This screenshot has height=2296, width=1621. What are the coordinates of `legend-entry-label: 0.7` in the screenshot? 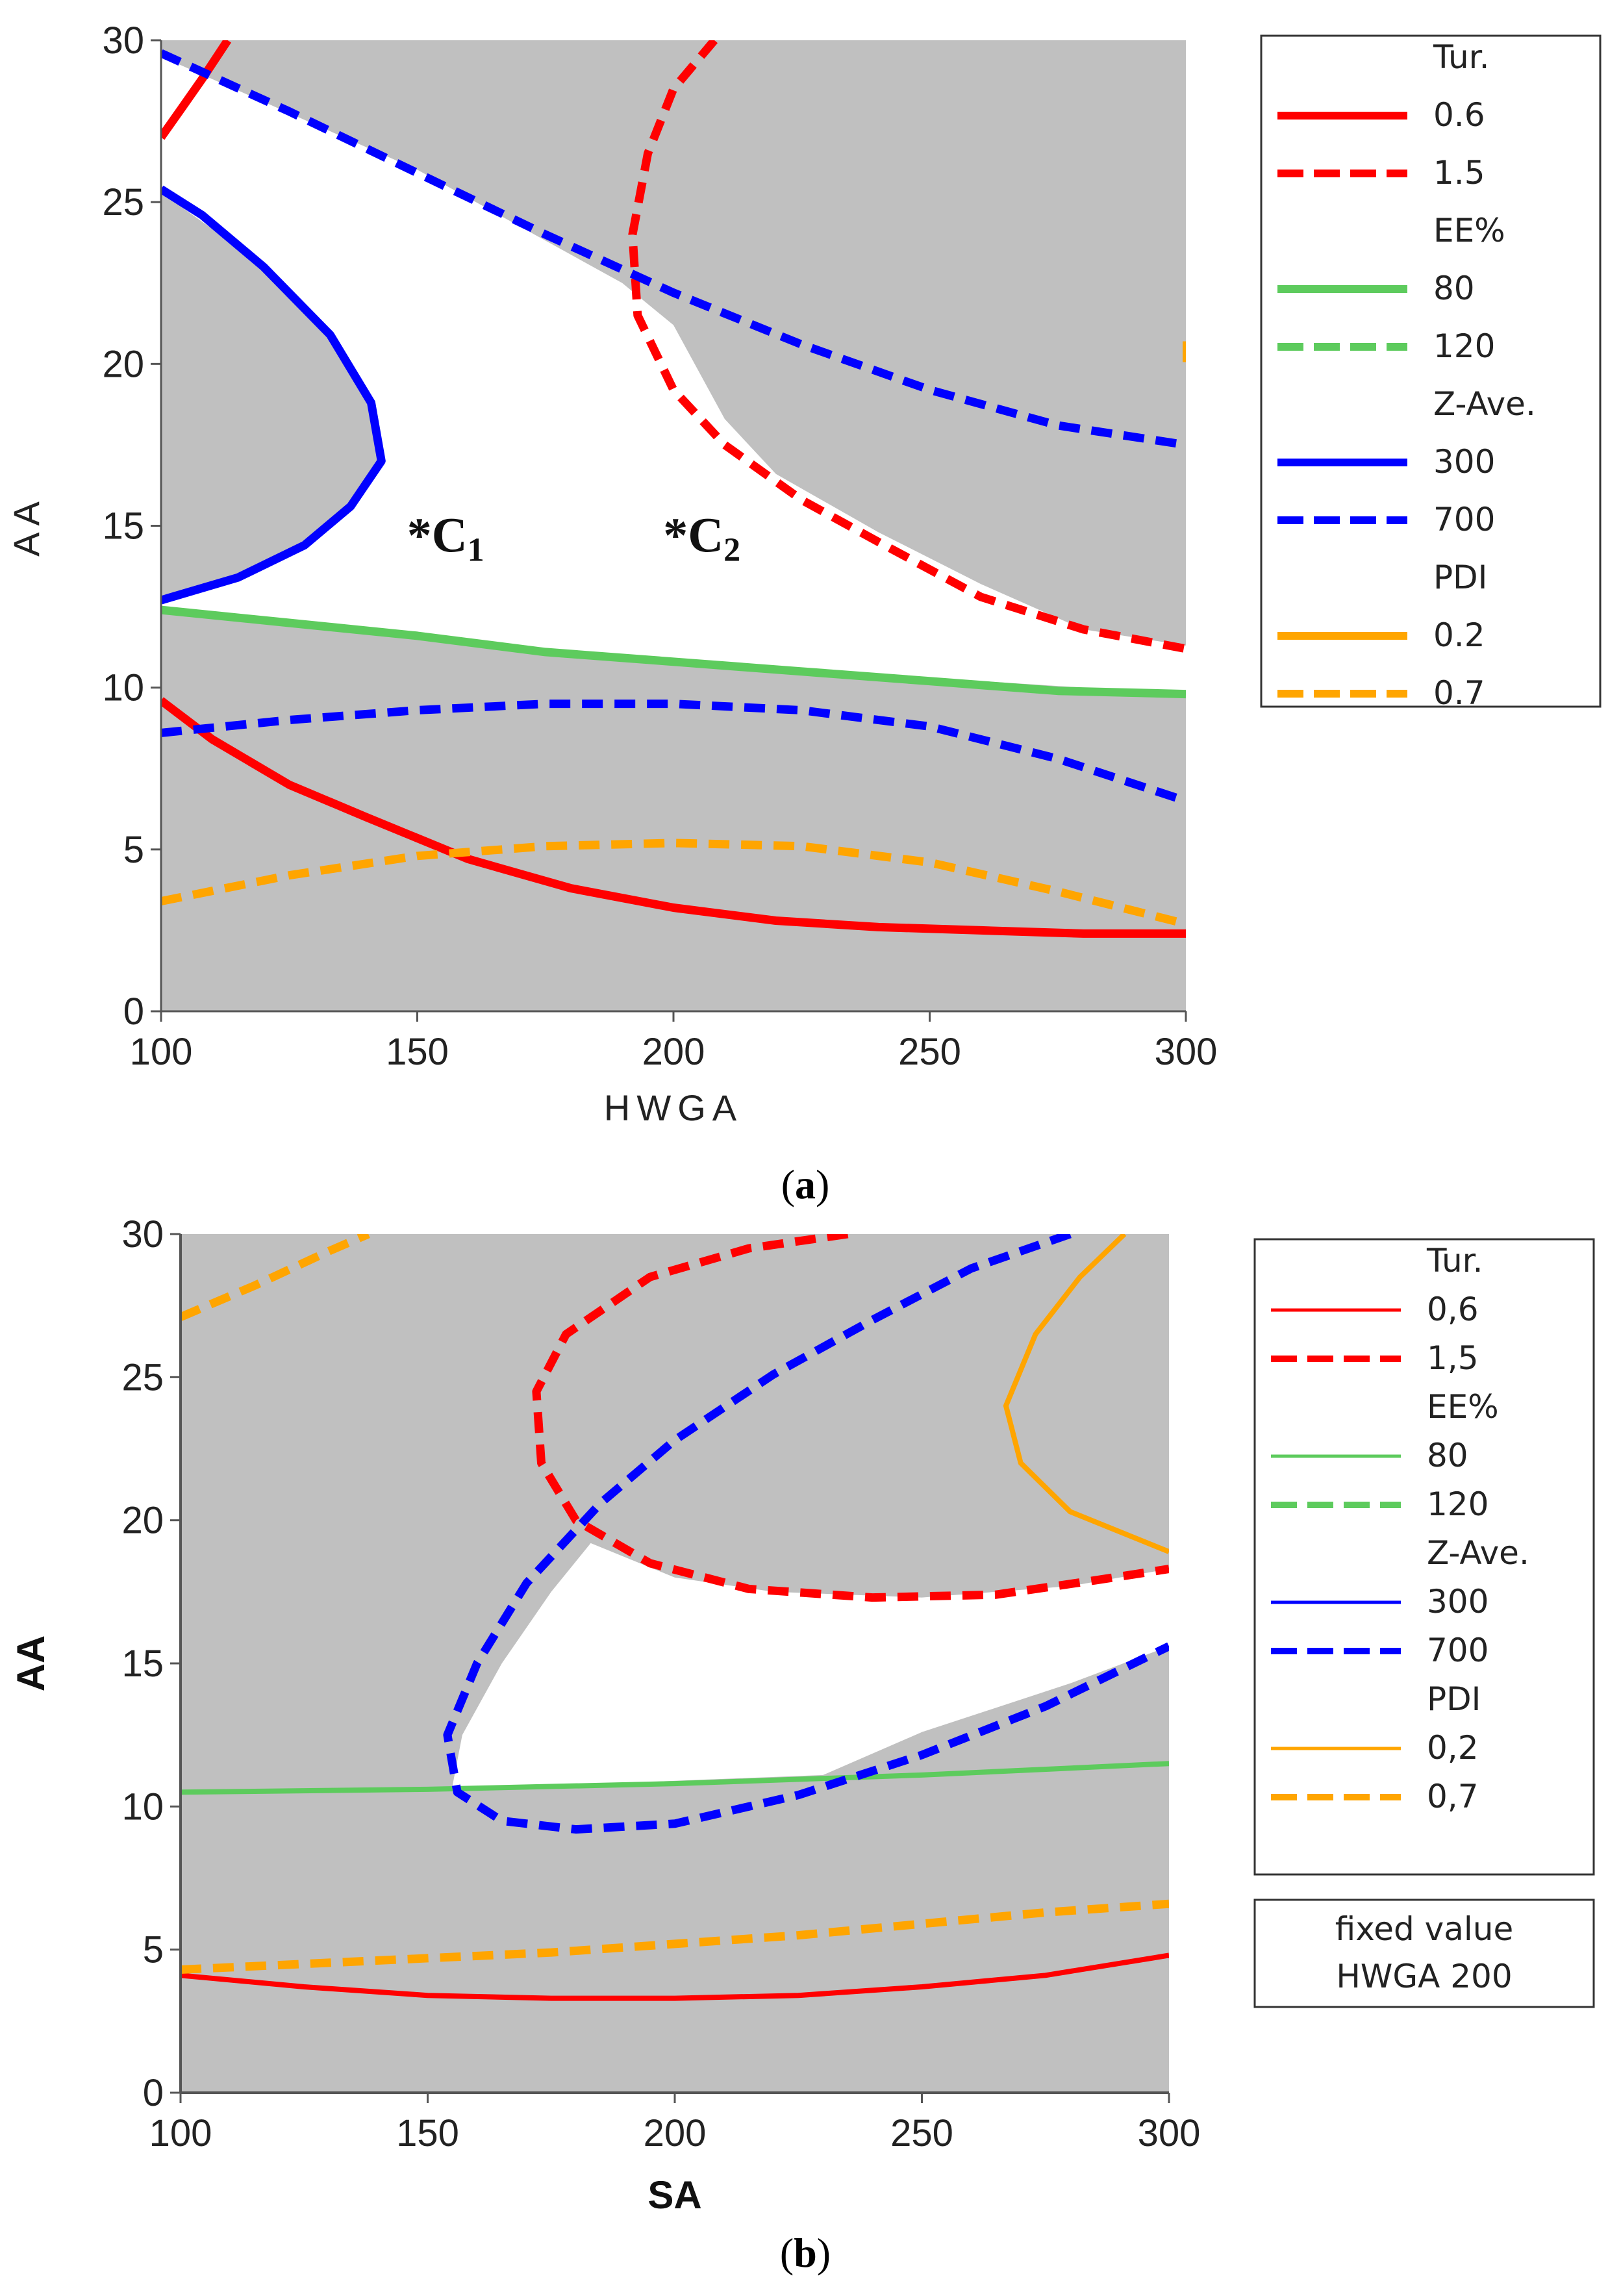 It's located at (1459, 693).